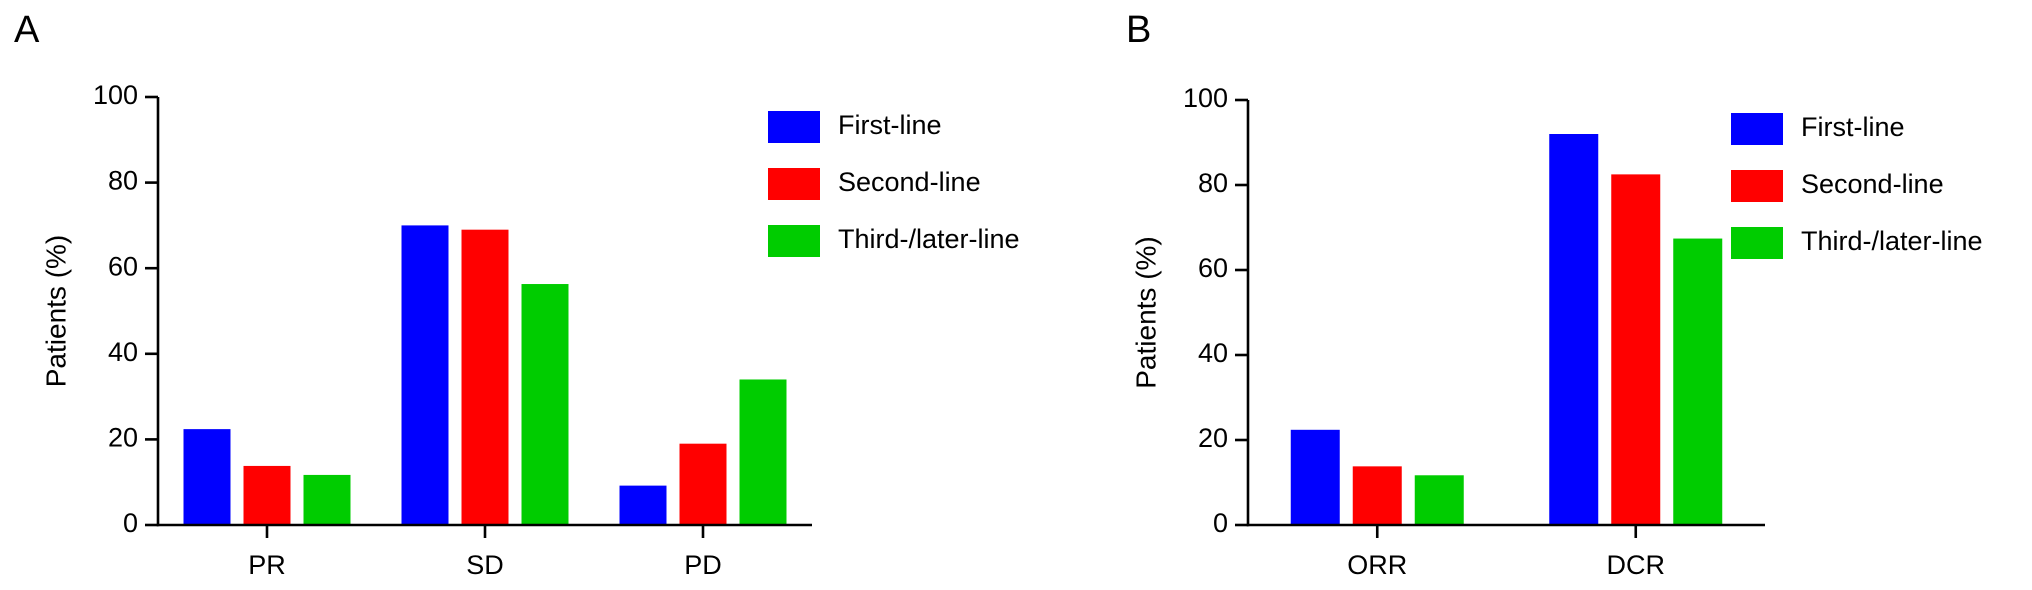 This screenshot has height=590, width=2032. What do you see at coordinates (1377, 565) in the screenshot?
I see `x-tick-label: ORR` at bounding box center [1377, 565].